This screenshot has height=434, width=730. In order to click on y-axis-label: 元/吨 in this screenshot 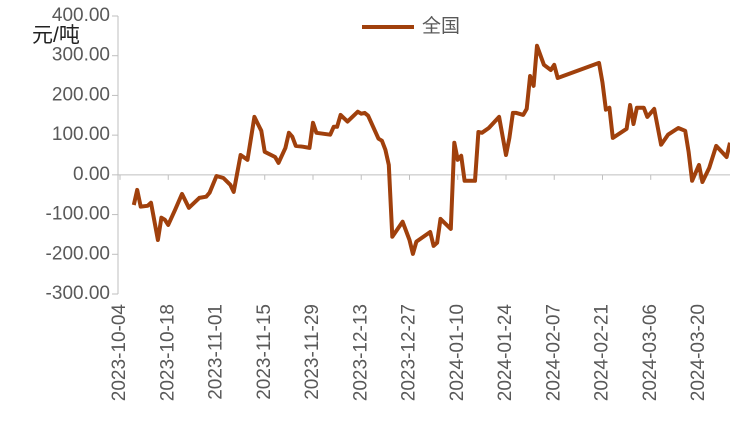, I will do `click(56, 35)`.